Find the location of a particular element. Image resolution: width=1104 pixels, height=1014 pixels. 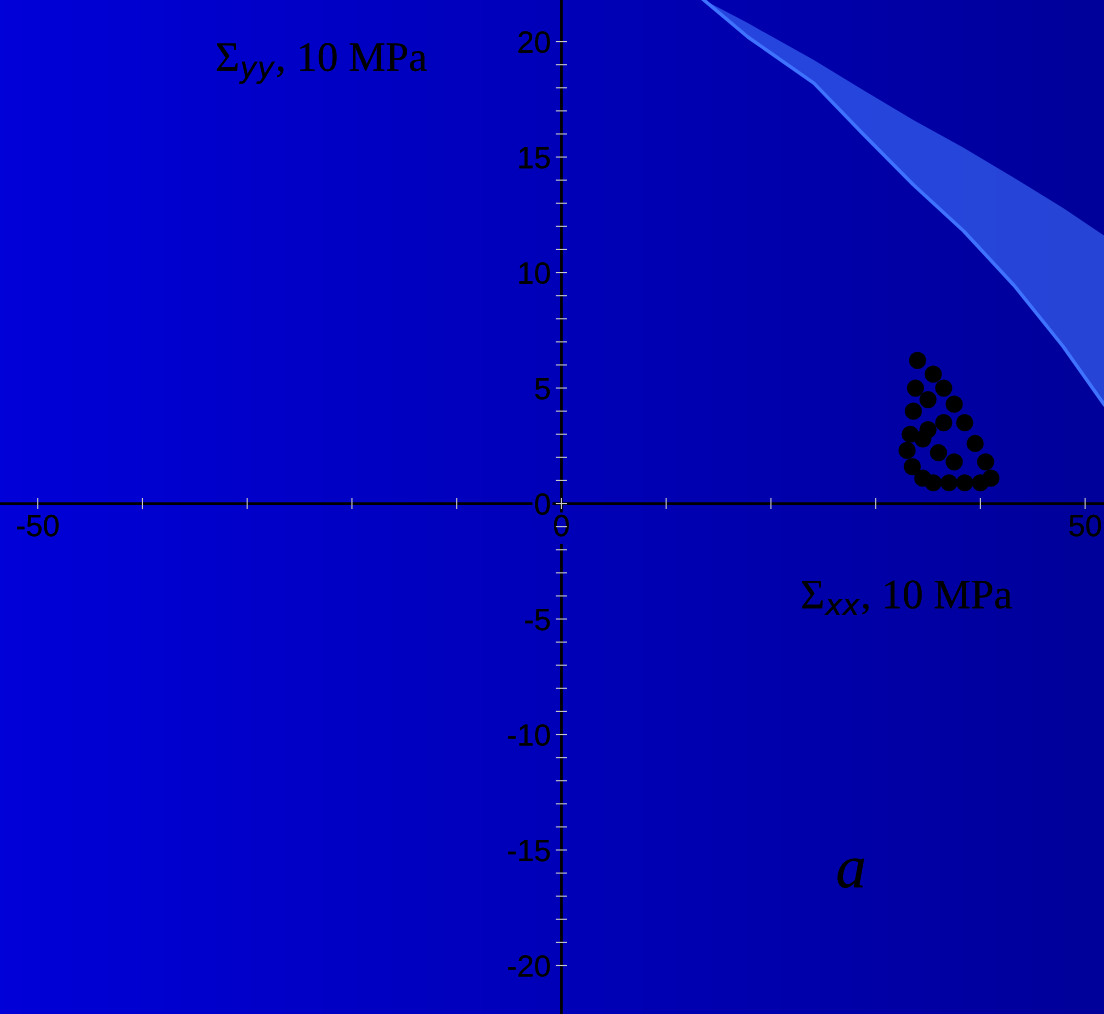

x-tick-label: -50 is located at coordinates (37, 525).